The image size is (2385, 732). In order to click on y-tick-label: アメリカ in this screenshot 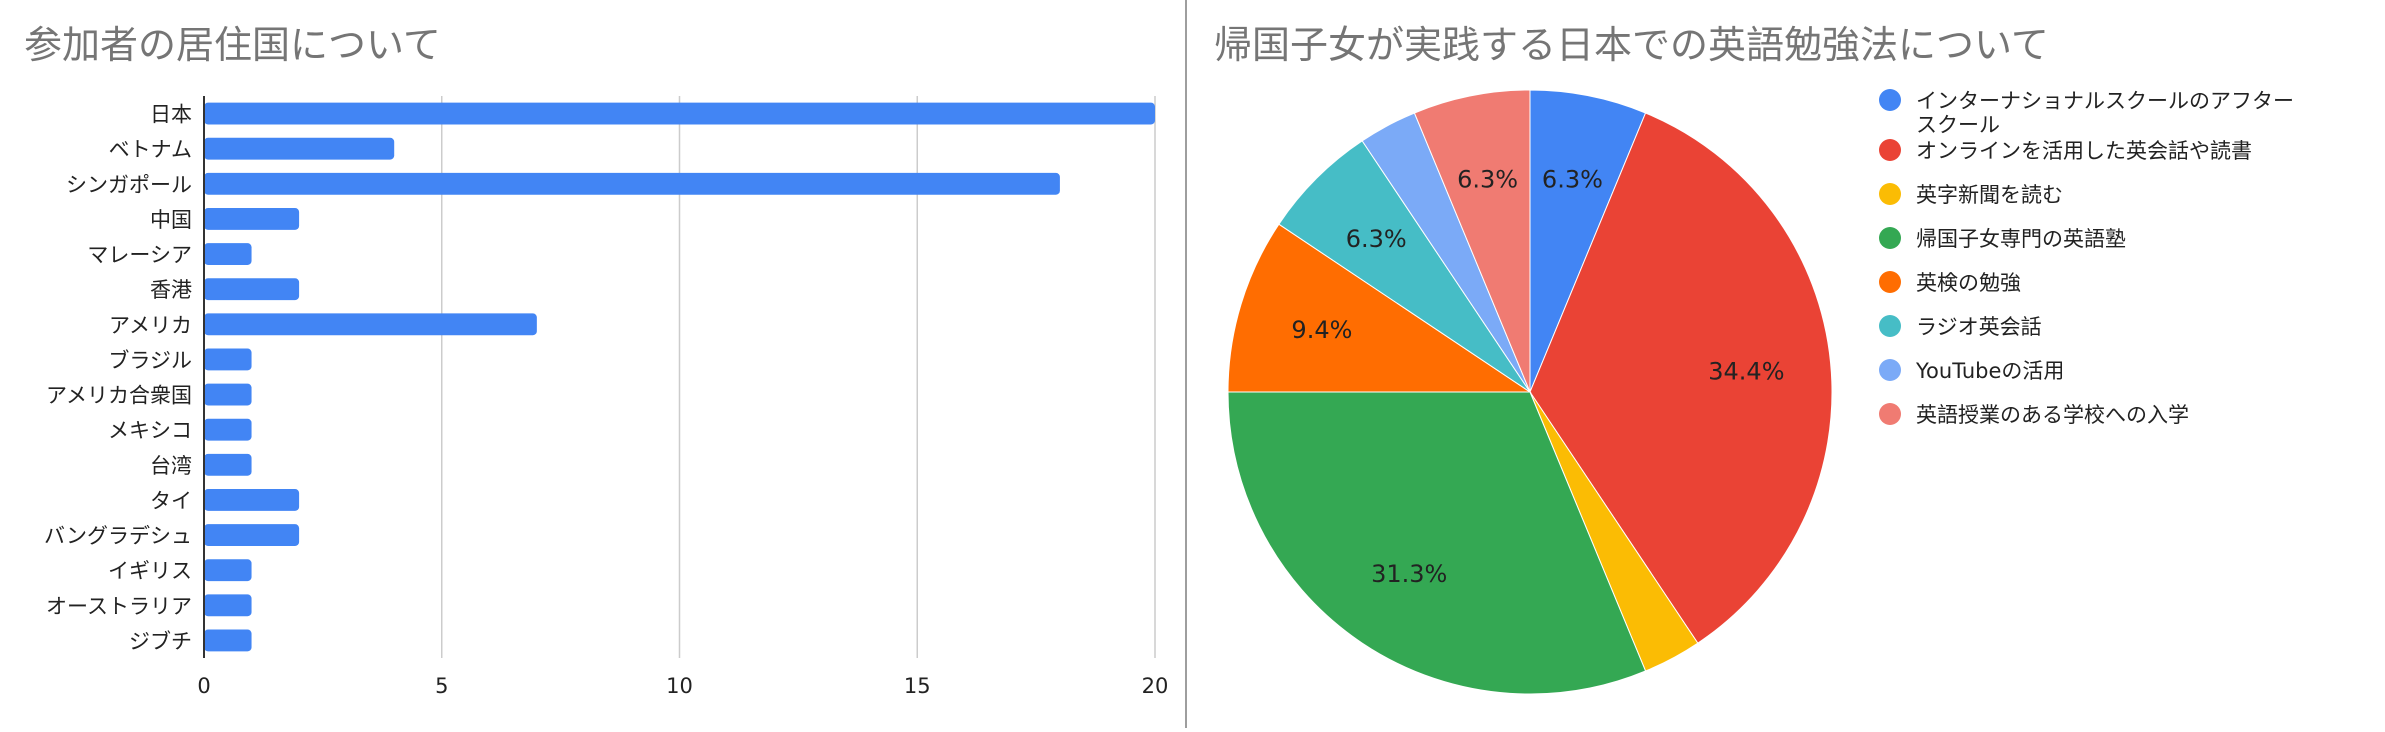, I will do `click(150, 325)`.